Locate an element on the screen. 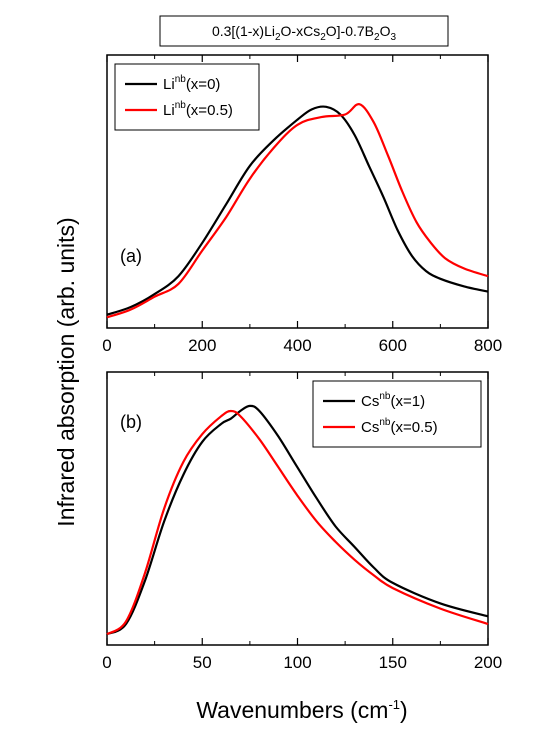 This screenshot has height=745, width=550. title-subscript: 3 is located at coordinates (393, 37).